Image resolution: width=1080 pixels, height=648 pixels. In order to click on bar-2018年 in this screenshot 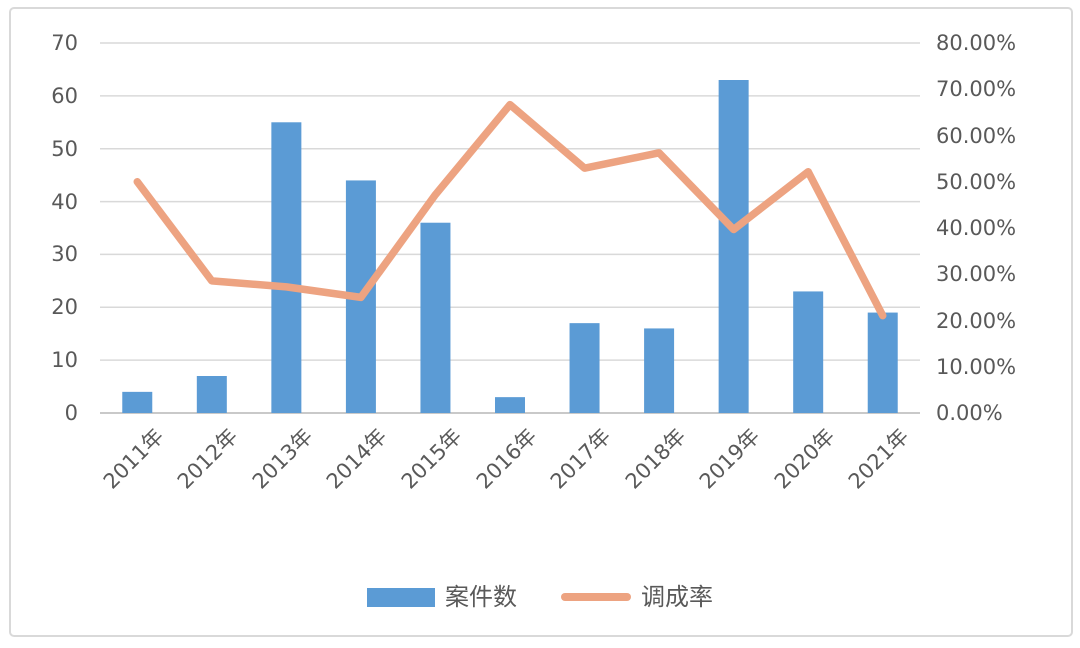, I will do `click(659, 370)`.